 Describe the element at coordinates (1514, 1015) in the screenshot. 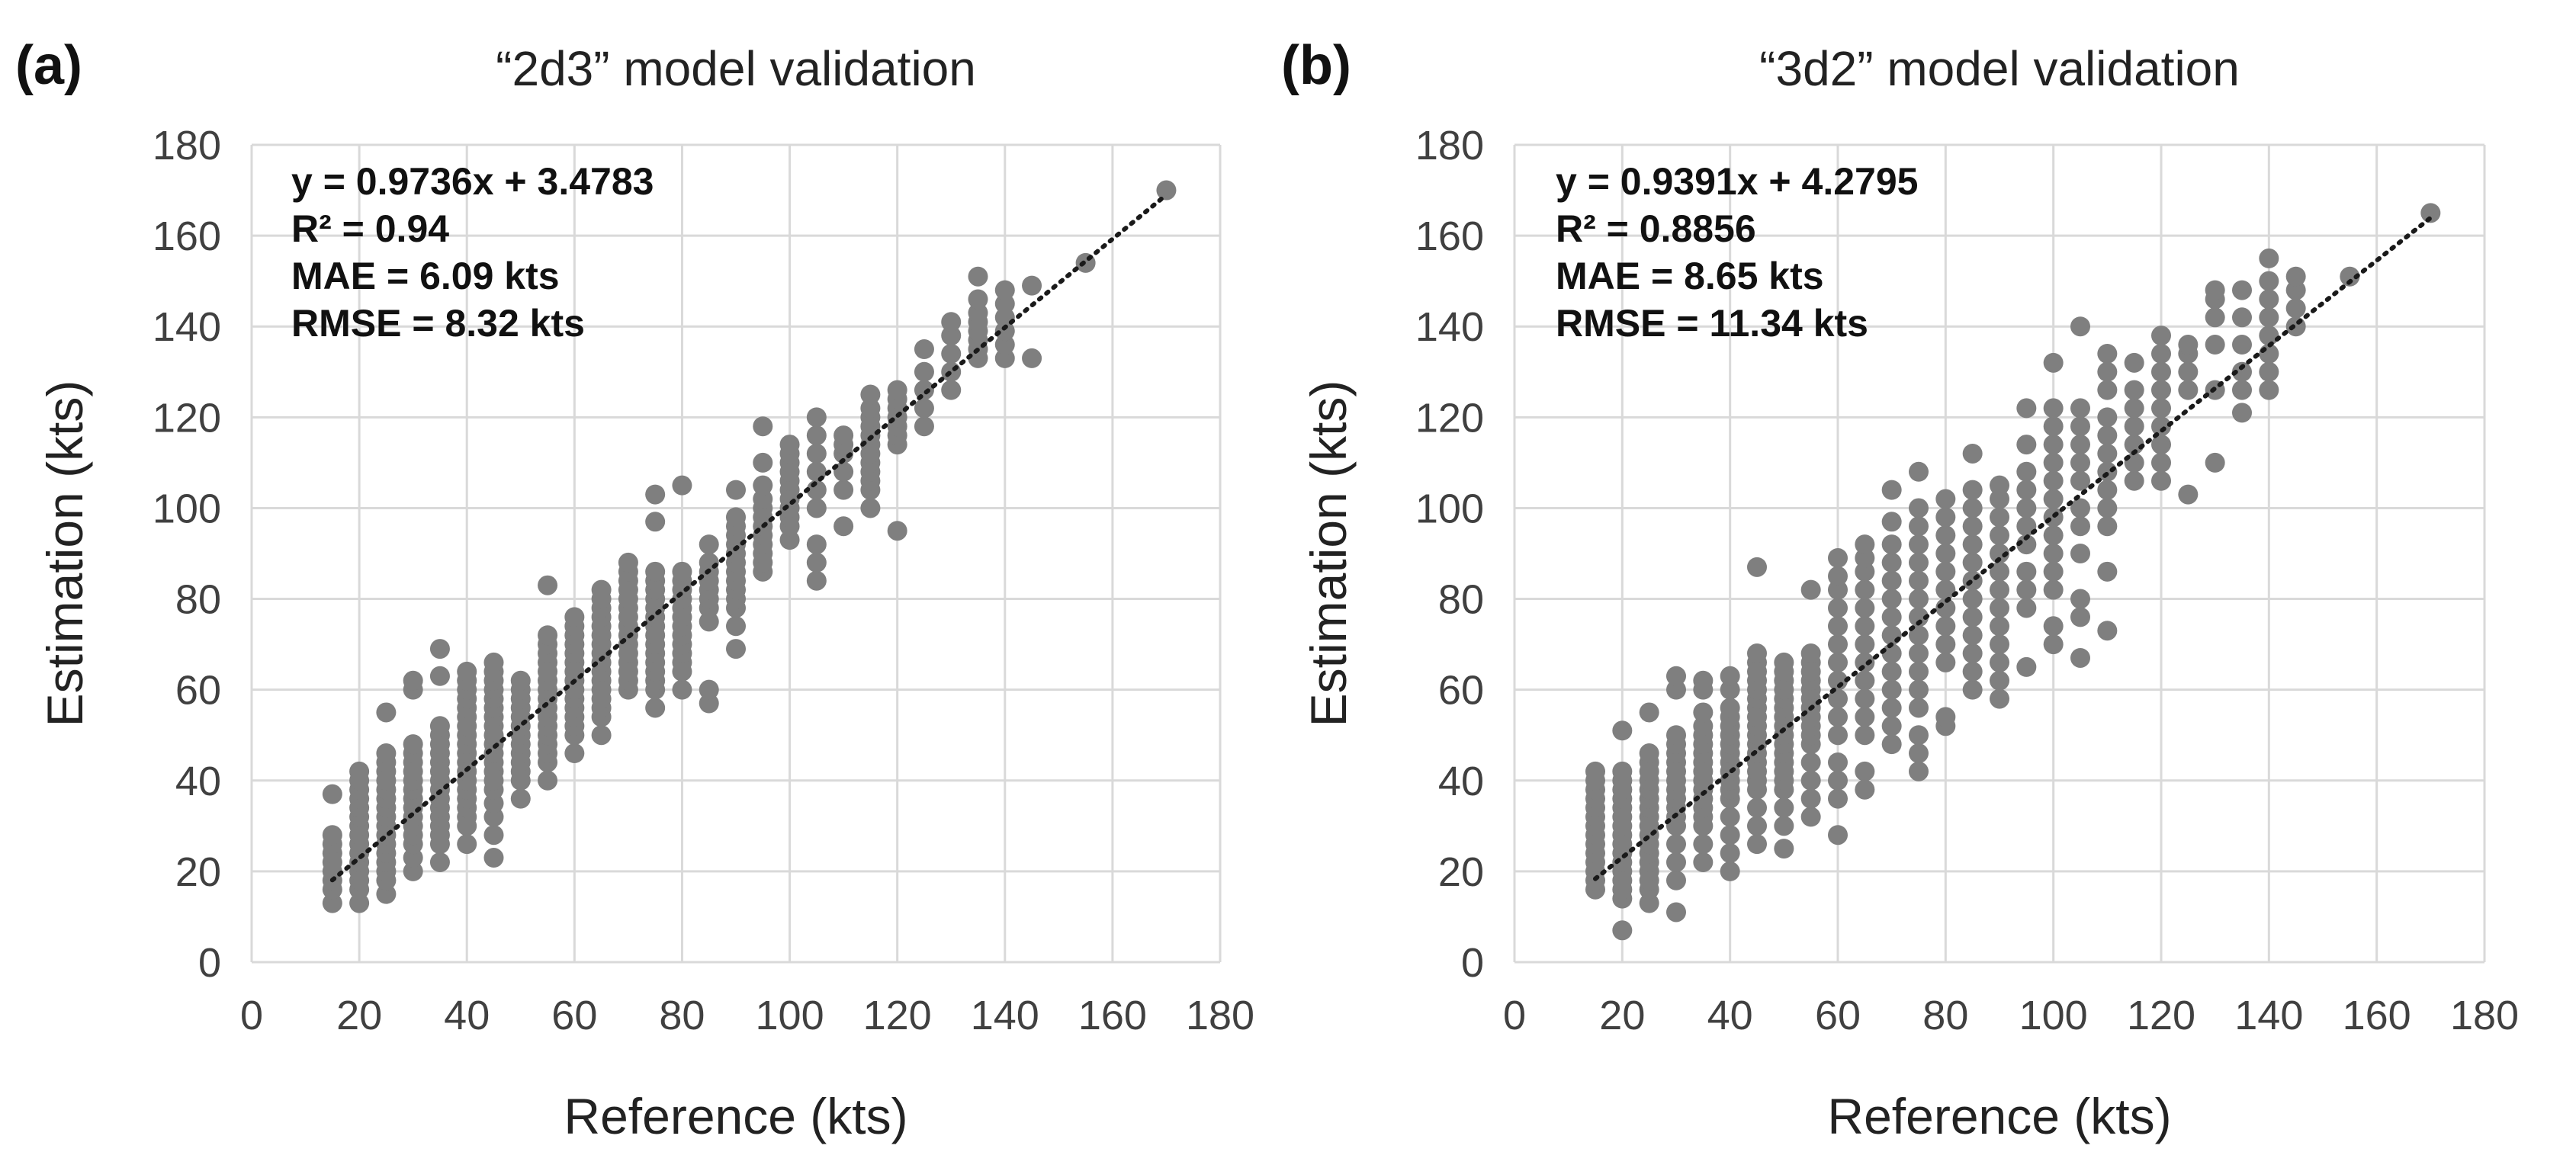

I see `x-tick-label: 0` at that location.